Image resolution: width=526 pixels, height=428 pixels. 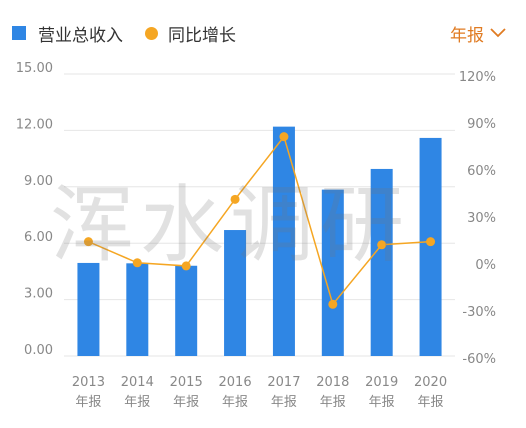 I want to click on x-tick-label-year: 2019, so click(x=381, y=382).